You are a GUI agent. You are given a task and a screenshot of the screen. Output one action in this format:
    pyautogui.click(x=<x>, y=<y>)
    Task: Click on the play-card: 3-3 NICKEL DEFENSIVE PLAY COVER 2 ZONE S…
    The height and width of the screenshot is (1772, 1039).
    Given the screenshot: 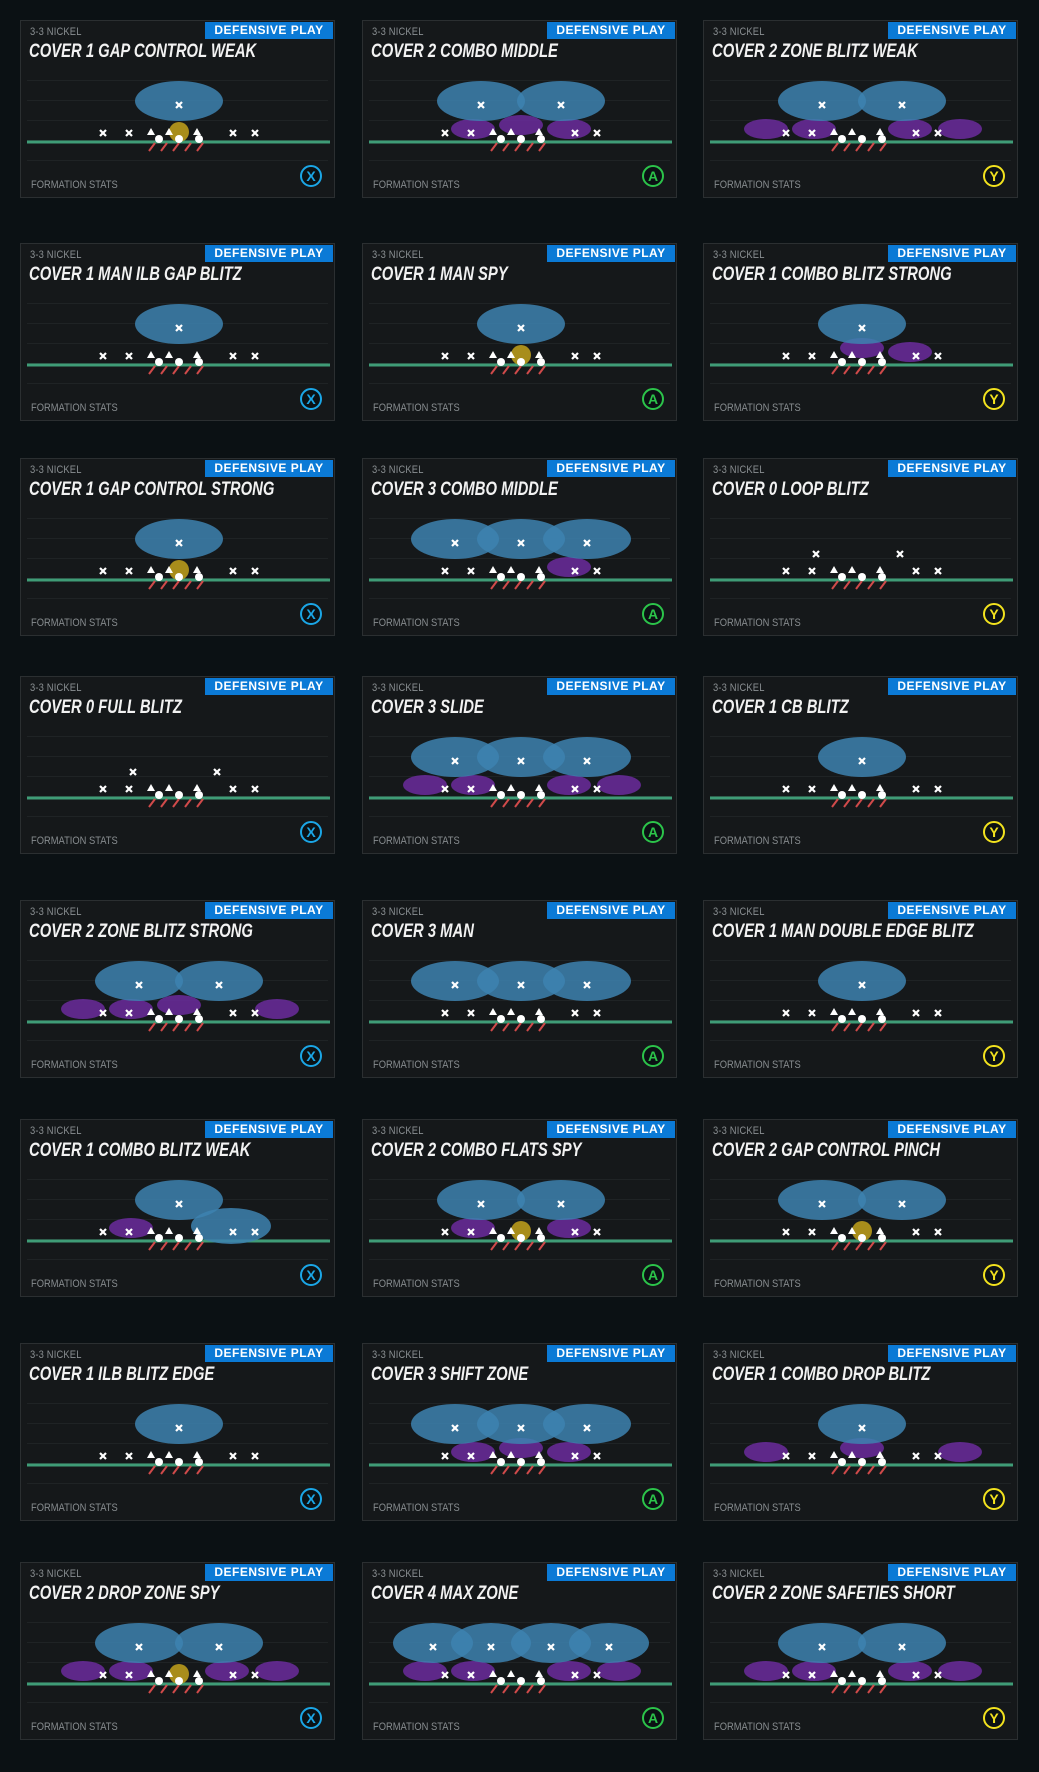 What is the action you would take?
    pyautogui.click(x=860, y=1651)
    